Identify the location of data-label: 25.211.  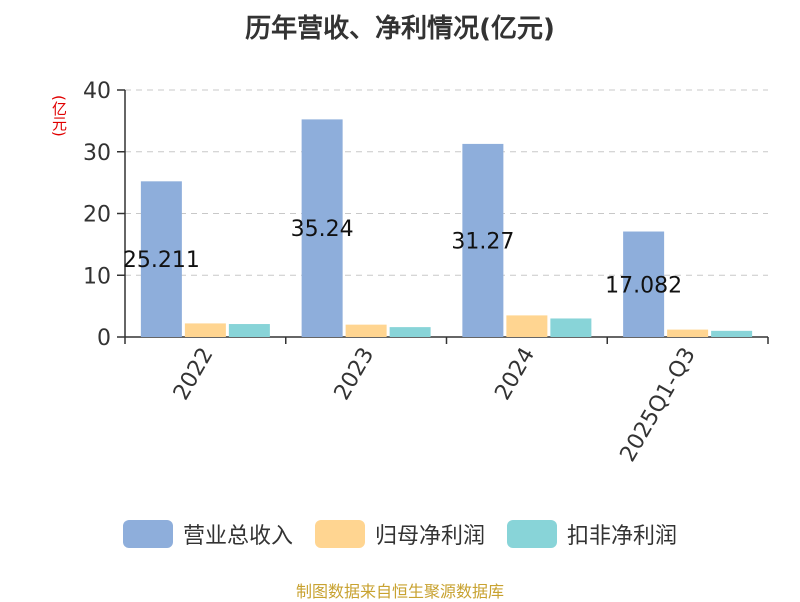
(161, 260).